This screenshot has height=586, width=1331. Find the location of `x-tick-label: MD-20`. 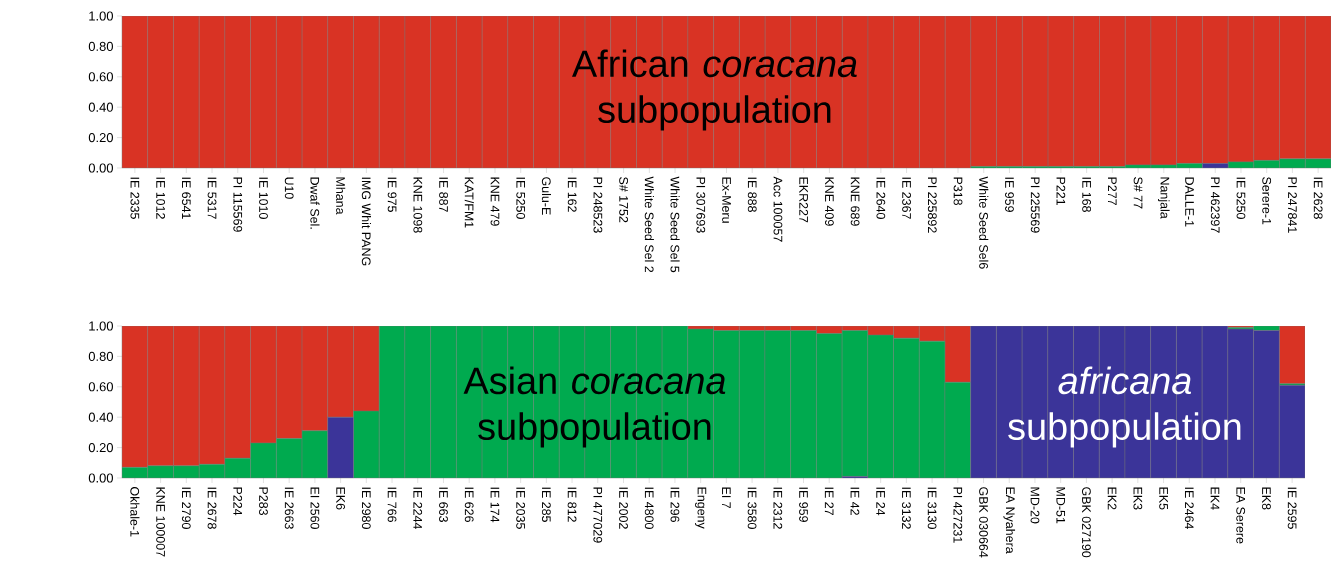

x-tick-label: MD-20 is located at coordinates (1035, 505).